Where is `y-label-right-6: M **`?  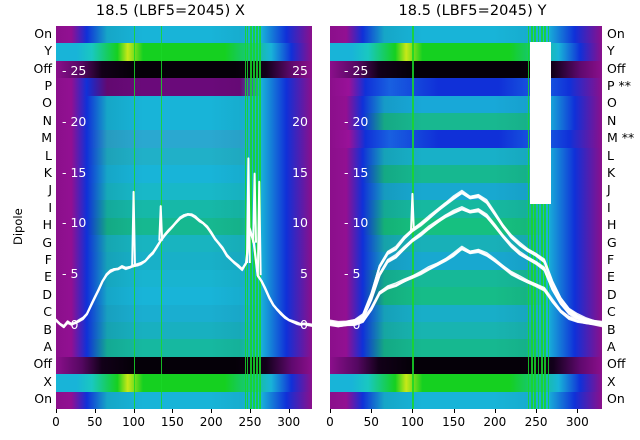
y-label-right-6: M ** is located at coordinates (621, 138).